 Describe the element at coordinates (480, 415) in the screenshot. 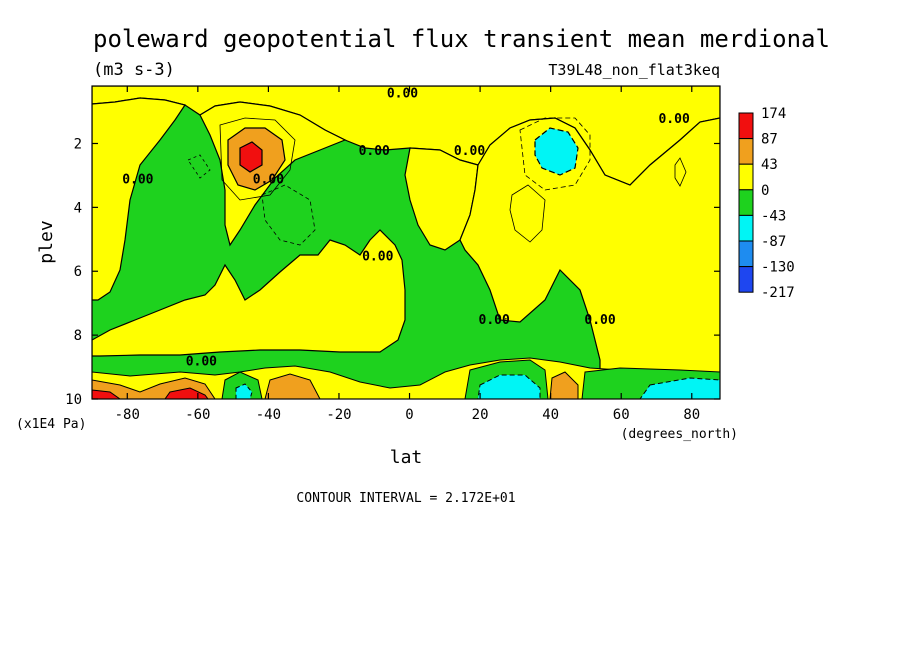

I see `x-tick-label: 20` at that location.